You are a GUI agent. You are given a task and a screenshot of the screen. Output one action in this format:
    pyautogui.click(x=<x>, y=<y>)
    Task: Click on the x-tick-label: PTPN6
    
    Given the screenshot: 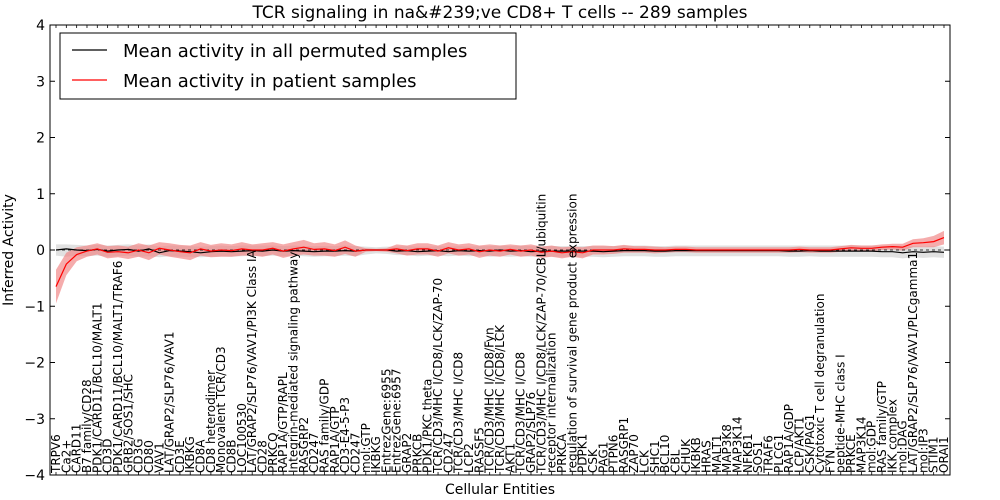 What is the action you would take?
    pyautogui.click(x=614, y=454)
    